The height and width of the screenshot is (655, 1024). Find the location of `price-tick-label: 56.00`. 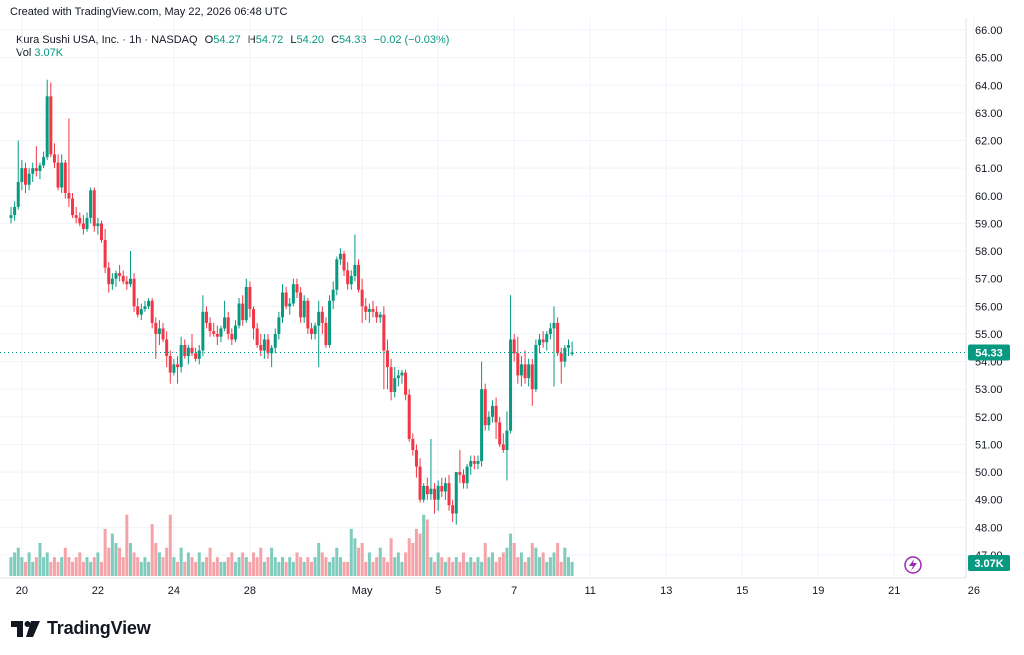

price-tick-label: 56.00 is located at coordinates (989, 307).